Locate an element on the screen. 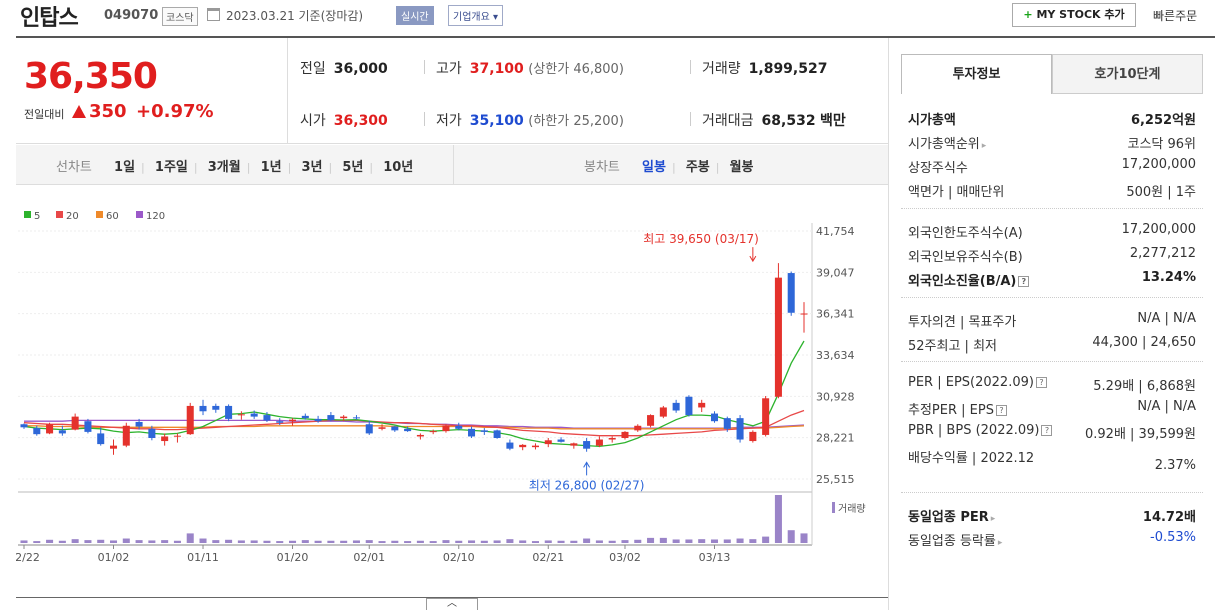 This screenshot has width=1219, height=610. est-per-label: 추정PER | EPS is located at coordinates (951, 410).